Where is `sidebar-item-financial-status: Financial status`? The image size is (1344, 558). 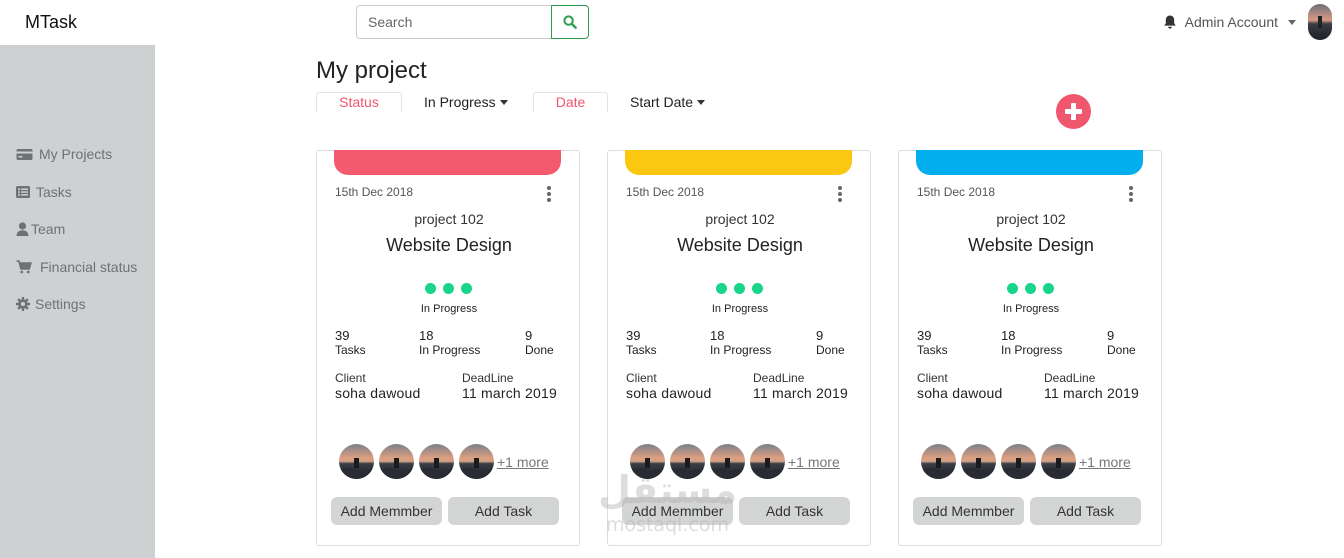
sidebar-item-financial-status: Financial status is located at coordinates (76, 267).